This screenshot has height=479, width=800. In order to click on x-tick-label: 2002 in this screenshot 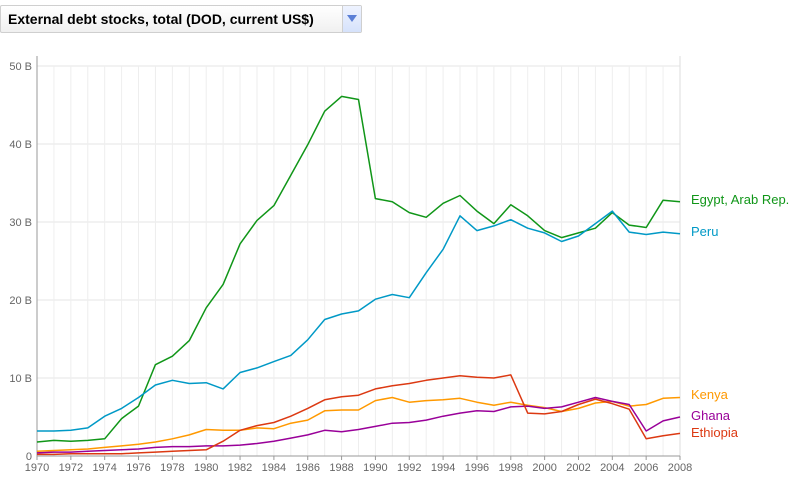, I will do `click(578, 468)`.